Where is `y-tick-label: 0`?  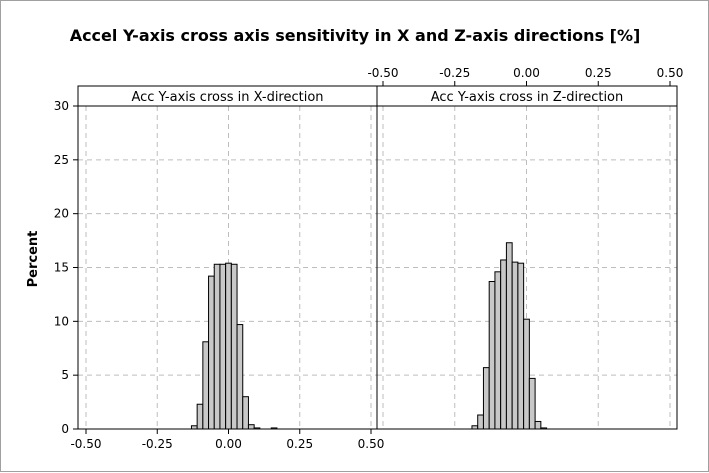
y-tick-label: 0 is located at coordinates (65, 429).